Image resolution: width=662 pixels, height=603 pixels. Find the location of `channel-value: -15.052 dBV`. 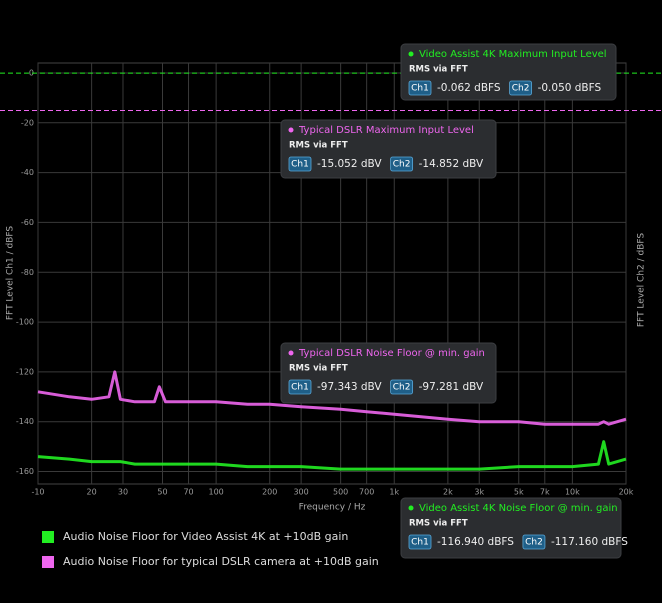

channel-value: -15.052 dBV is located at coordinates (349, 164).